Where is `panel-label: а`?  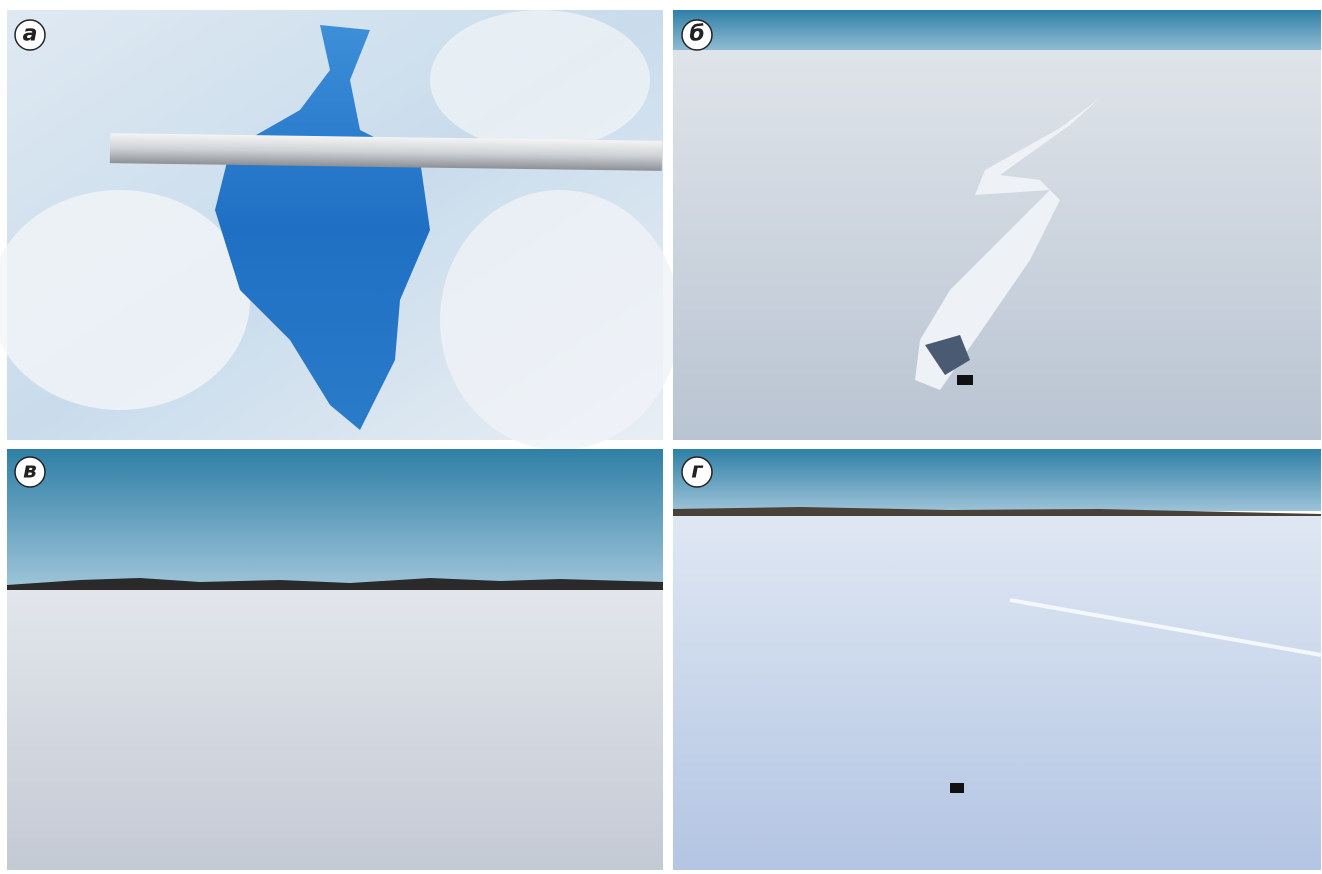 panel-label: а is located at coordinates (30, 34).